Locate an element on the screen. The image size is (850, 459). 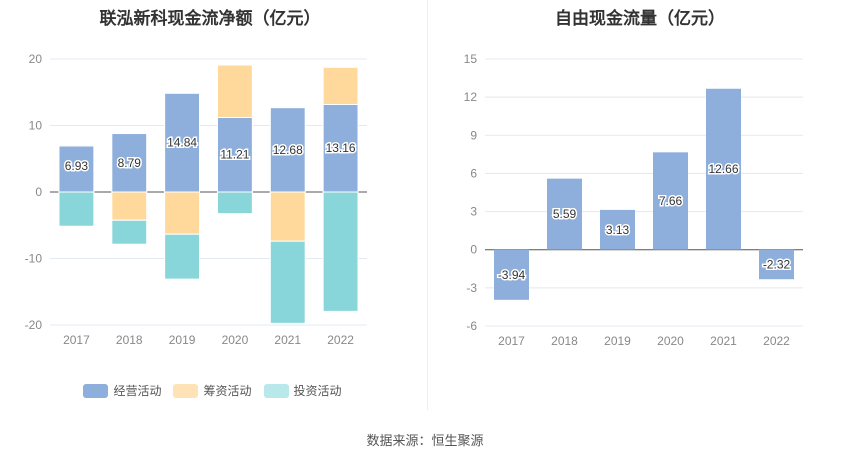
left-bar-0-2021 is located at coordinates (287, 150).